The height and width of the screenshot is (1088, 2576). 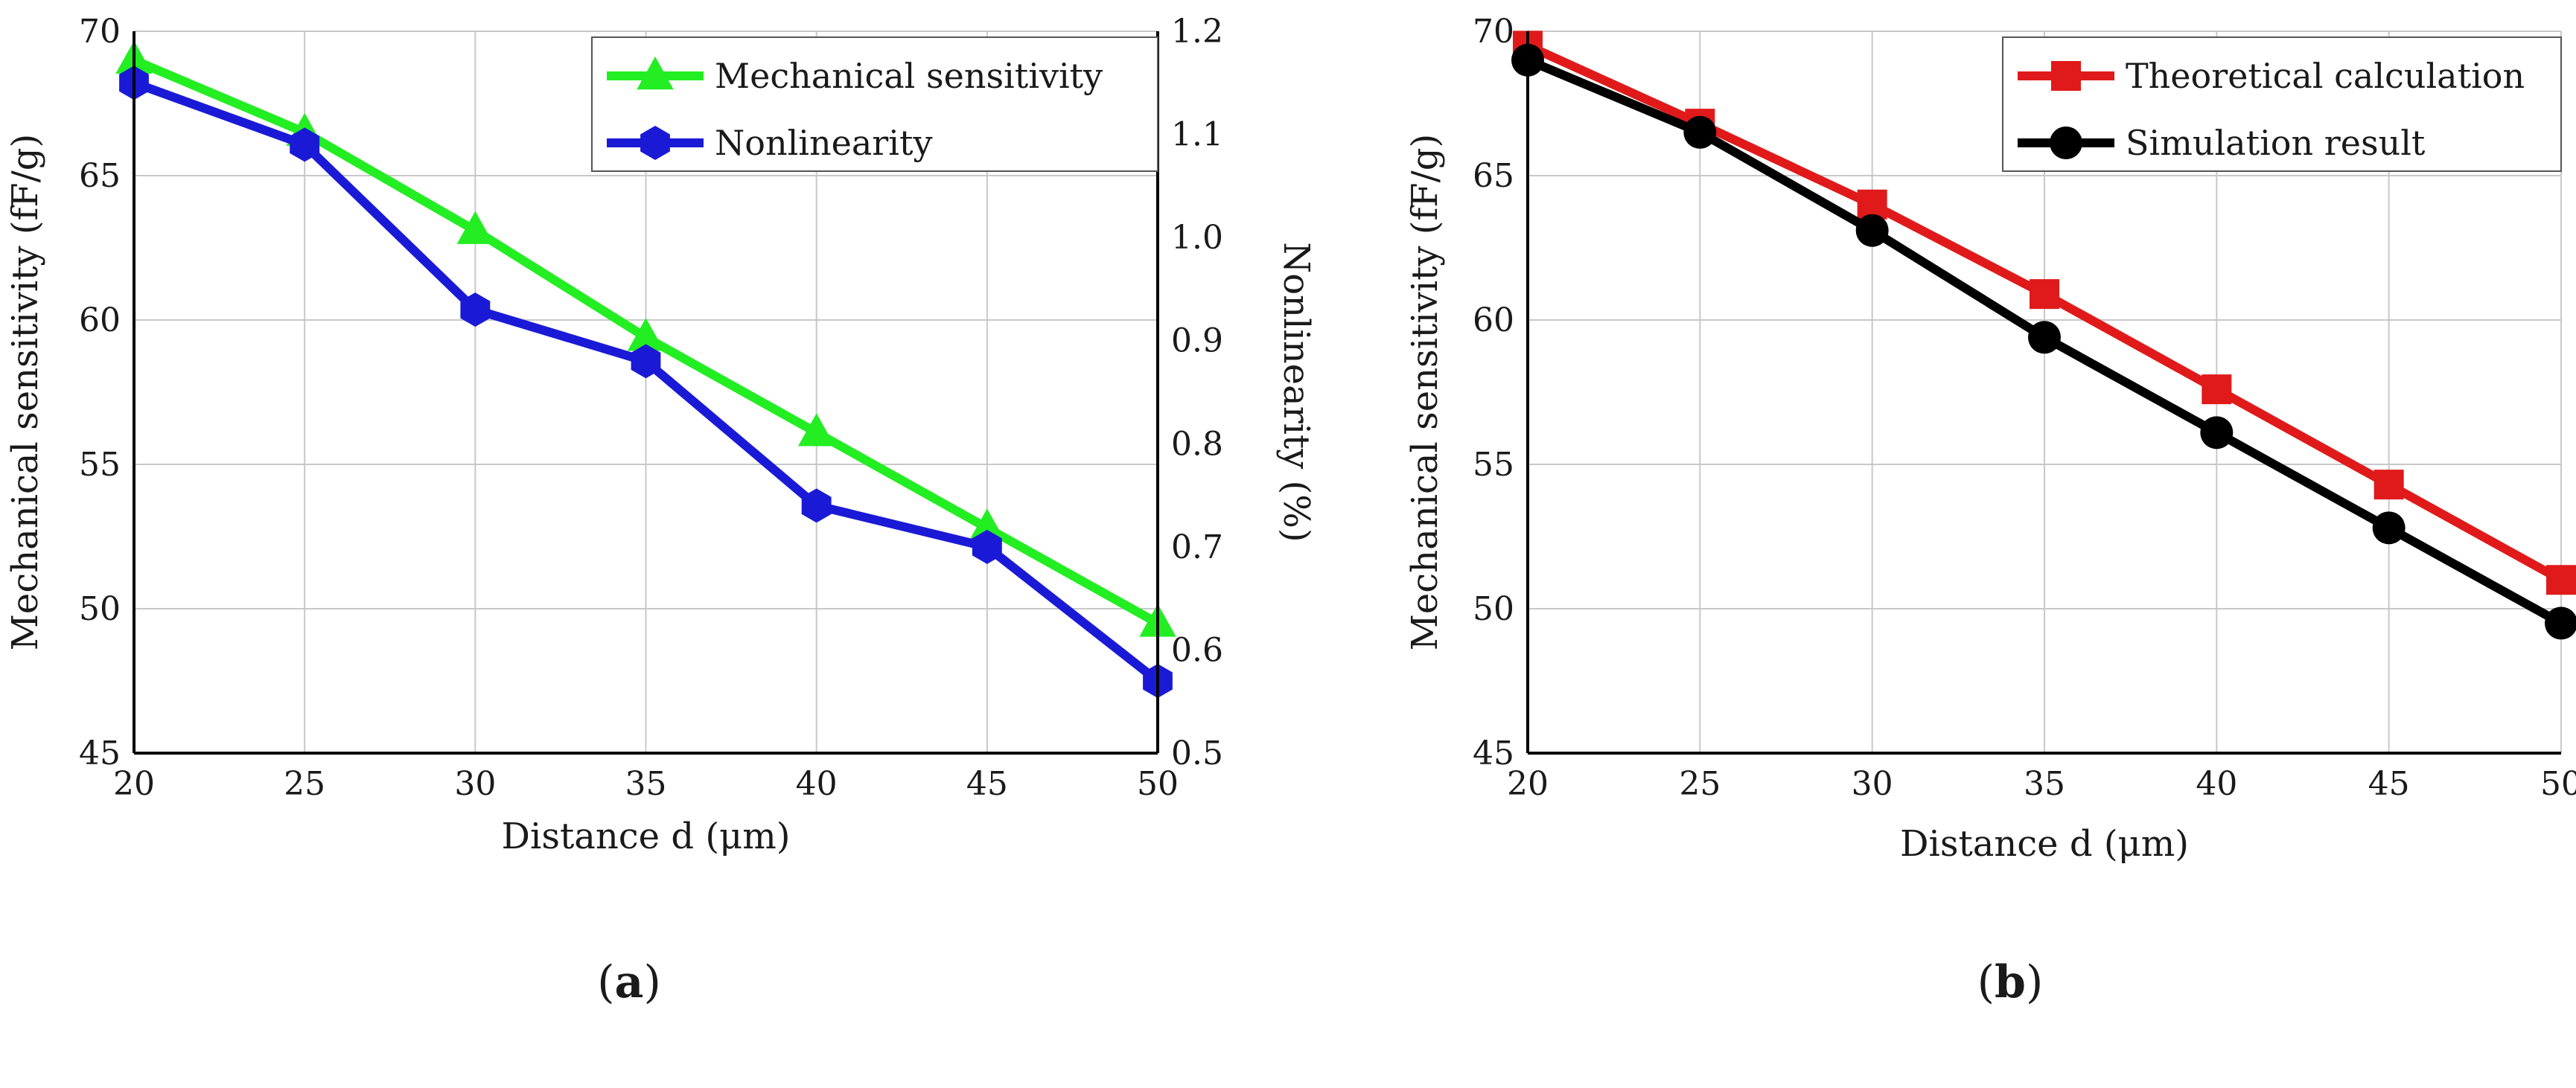 I want to click on legend-label: Theoretical calculation, so click(x=2325, y=76).